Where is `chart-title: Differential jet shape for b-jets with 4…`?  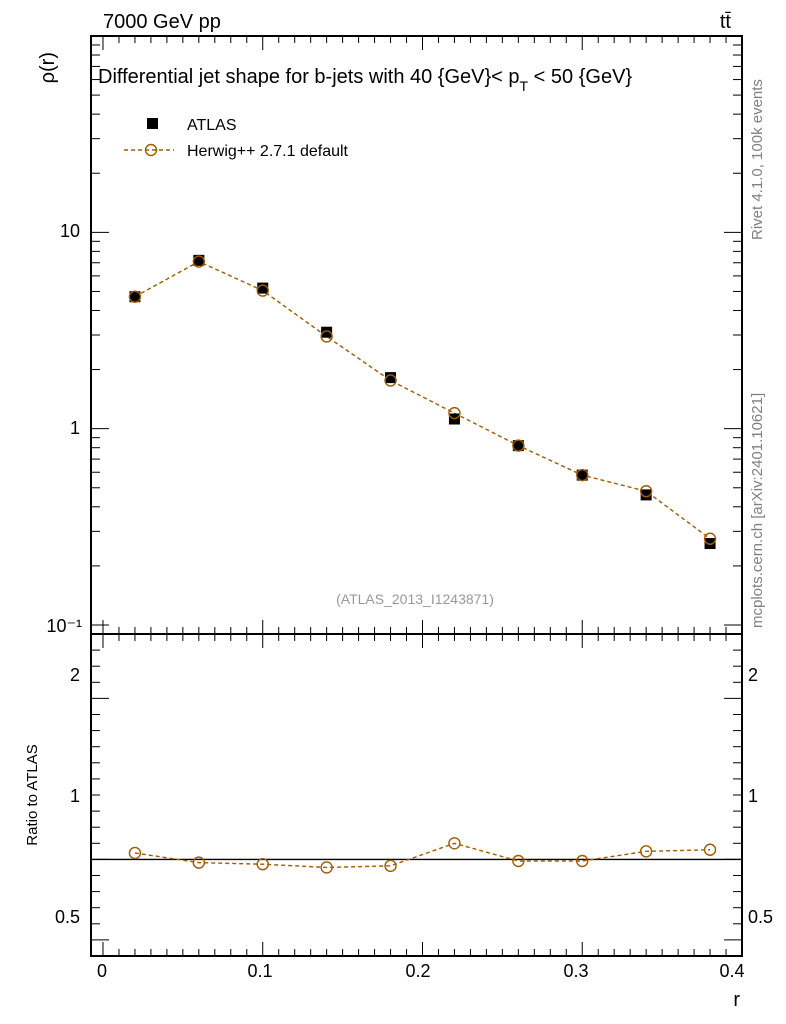 chart-title: Differential jet shape for b-jets with 4… is located at coordinates (365, 80).